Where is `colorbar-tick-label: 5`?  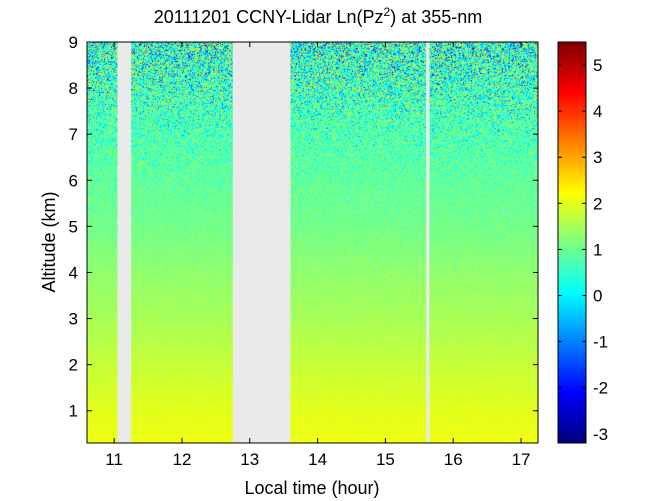 colorbar-tick-label: 5 is located at coordinates (597, 65).